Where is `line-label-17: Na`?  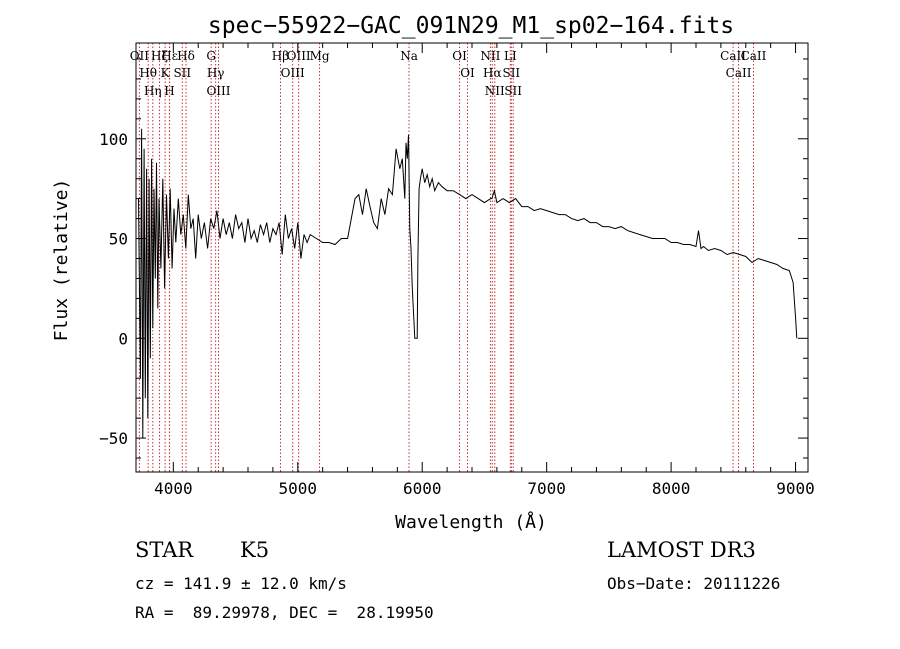
line-label-17: Na is located at coordinates (409, 56).